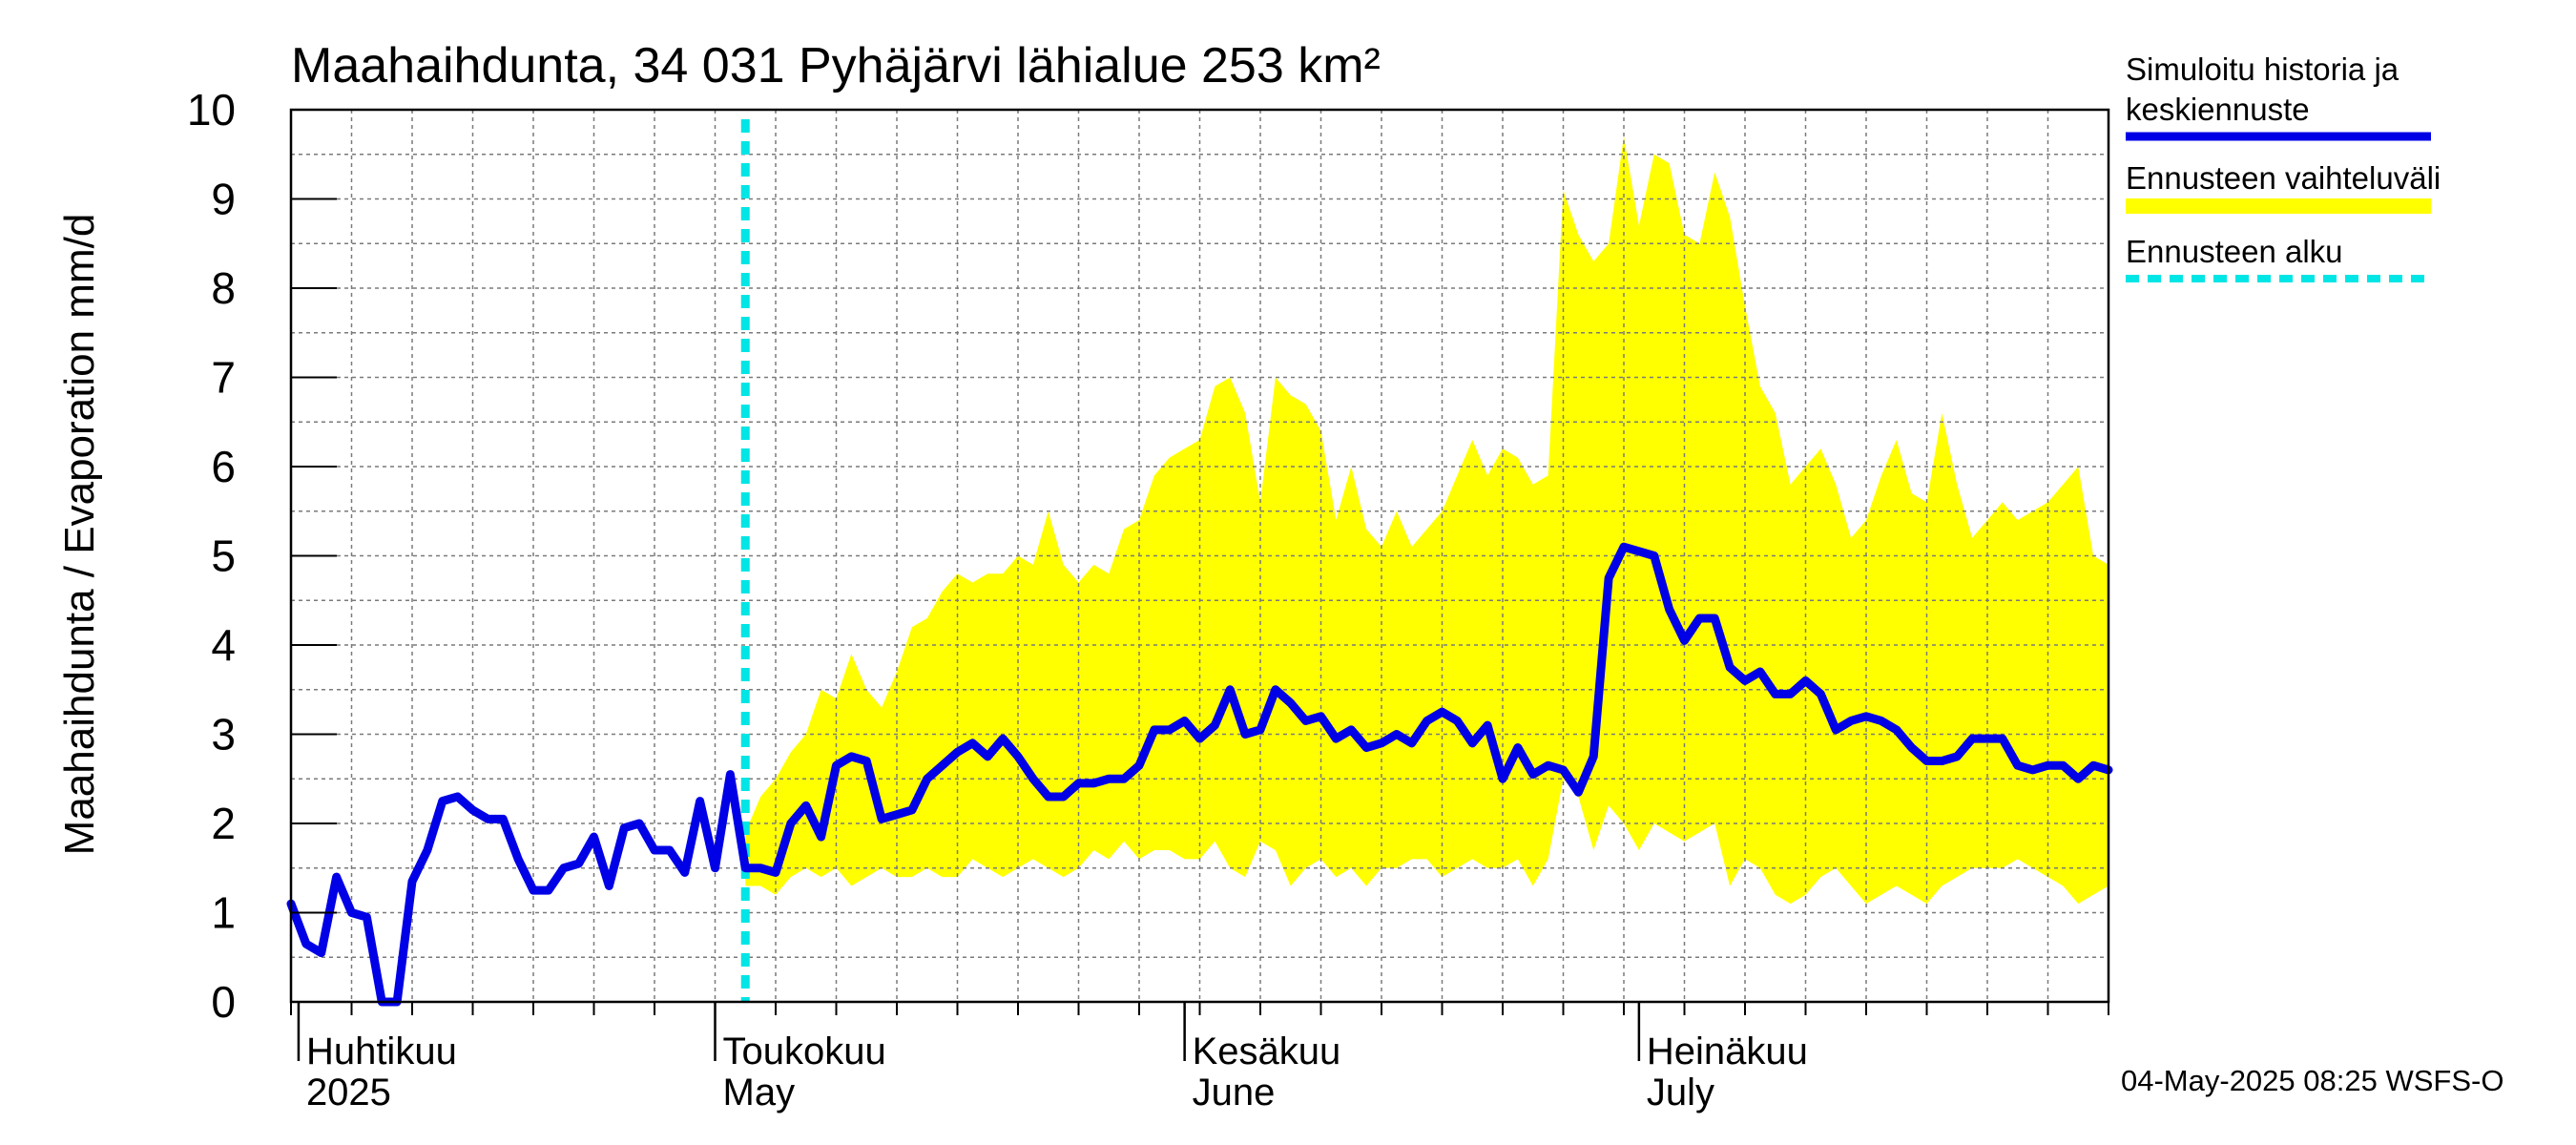 The height and width of the screenshot is (1145, 2576). I want to click on month-sublabel: June, so click(1234, 1093).